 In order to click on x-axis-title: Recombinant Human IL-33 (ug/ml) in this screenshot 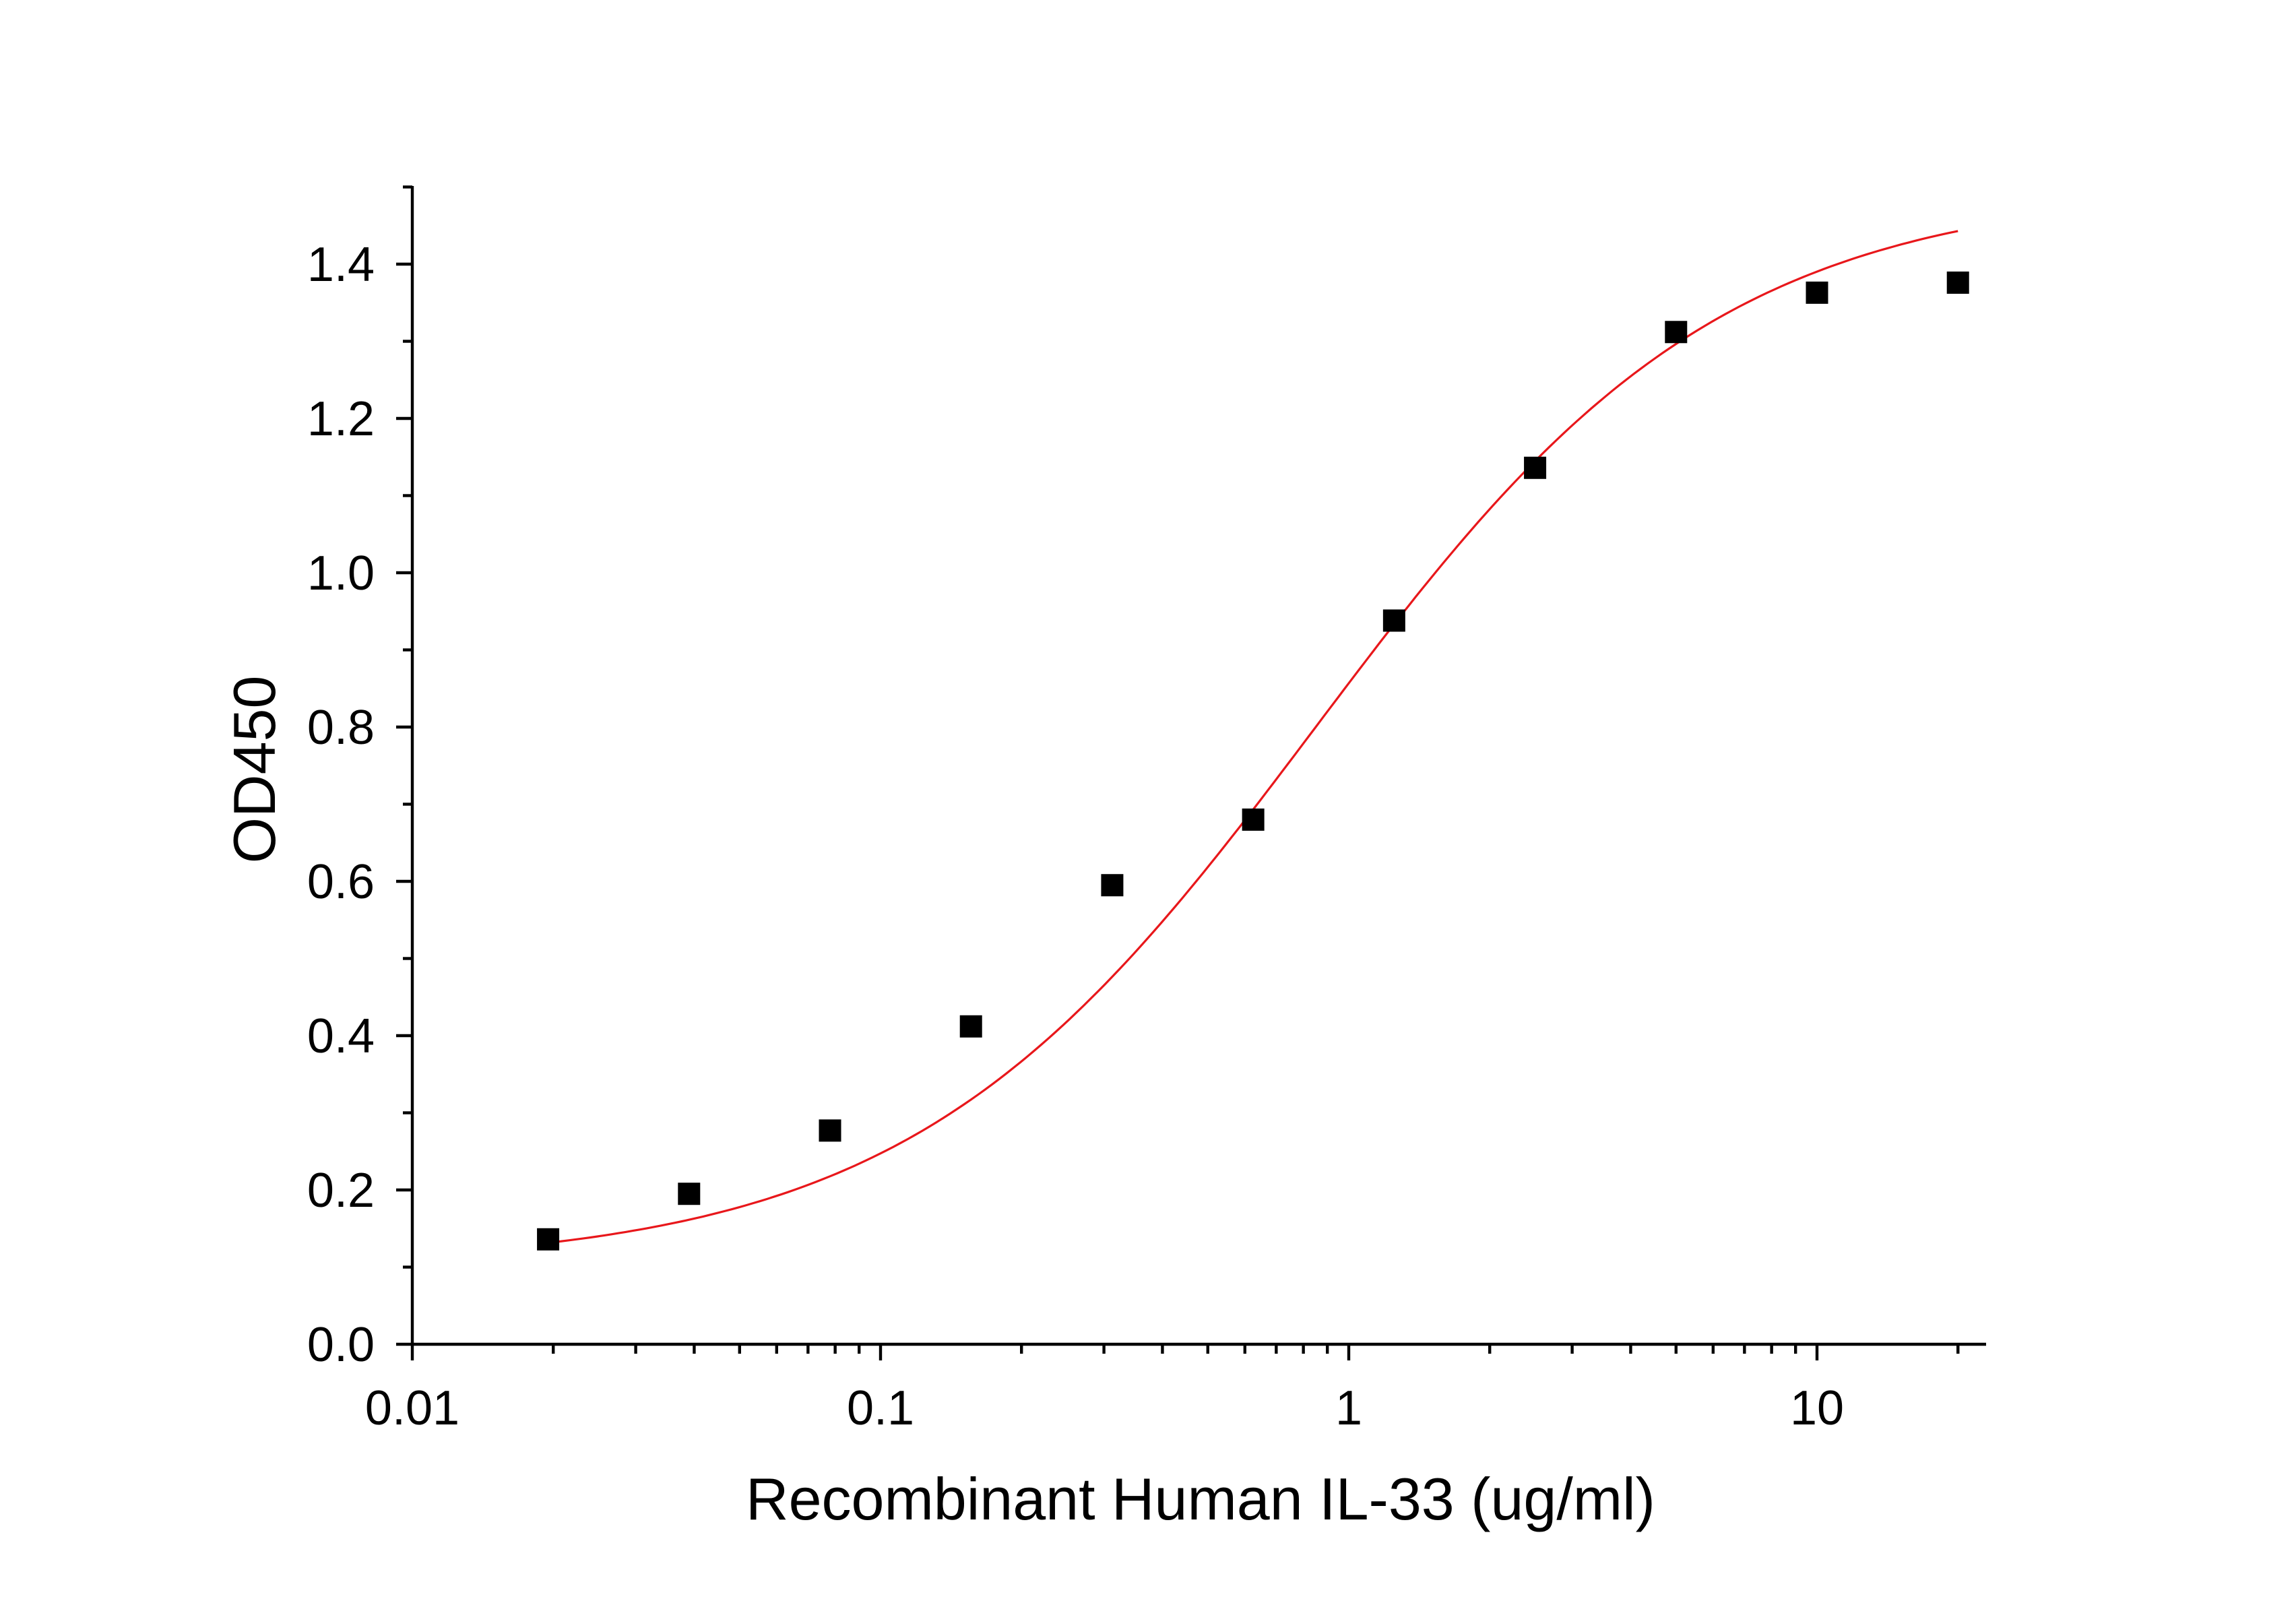, I will do `click(1200, 1499)`.